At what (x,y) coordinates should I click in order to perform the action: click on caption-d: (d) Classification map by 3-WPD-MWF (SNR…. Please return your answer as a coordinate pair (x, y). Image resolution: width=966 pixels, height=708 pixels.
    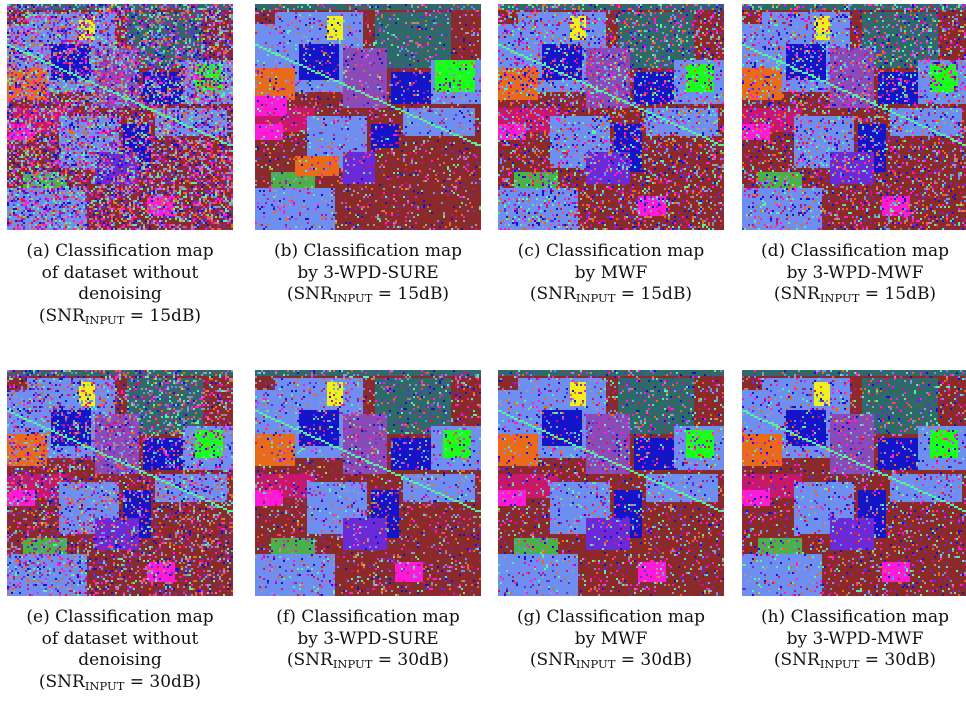
    Looking at the image, I should click on (854, 273).